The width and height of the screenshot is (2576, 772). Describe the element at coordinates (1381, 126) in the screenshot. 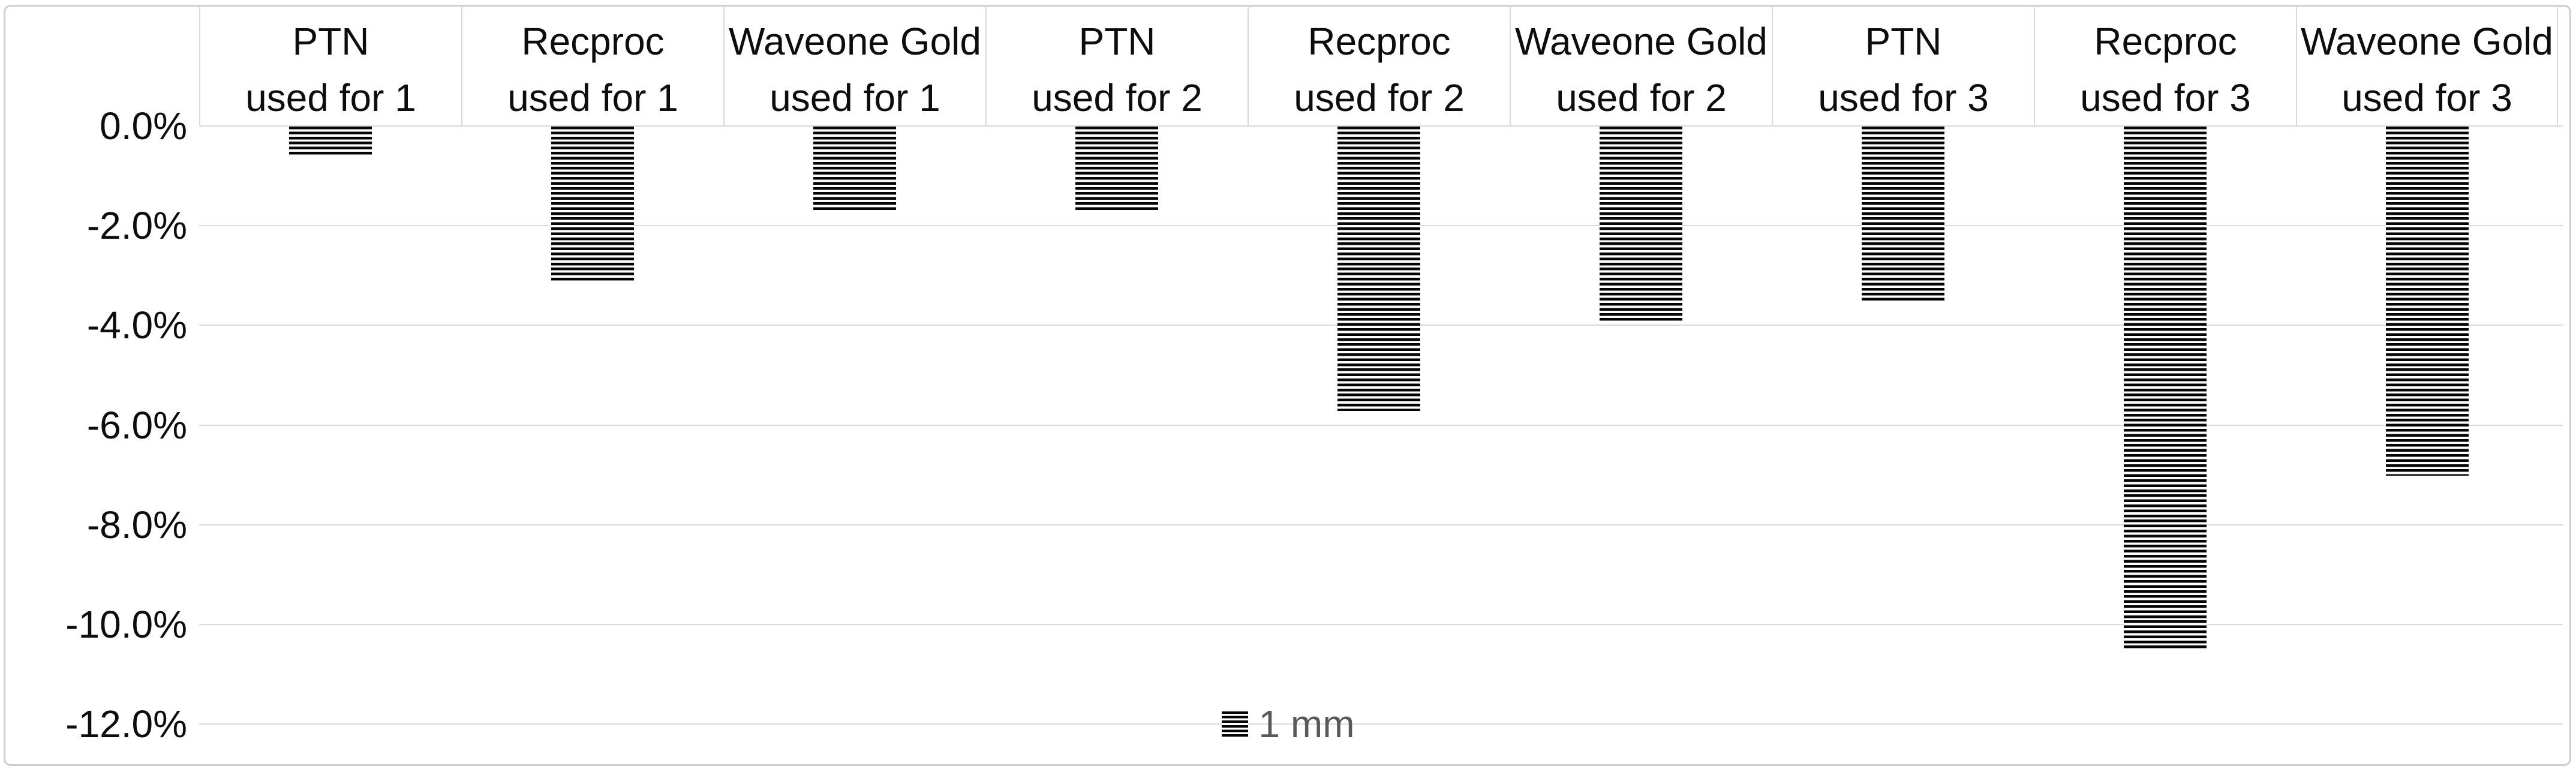

I see `gridline-0-0-` at that location.